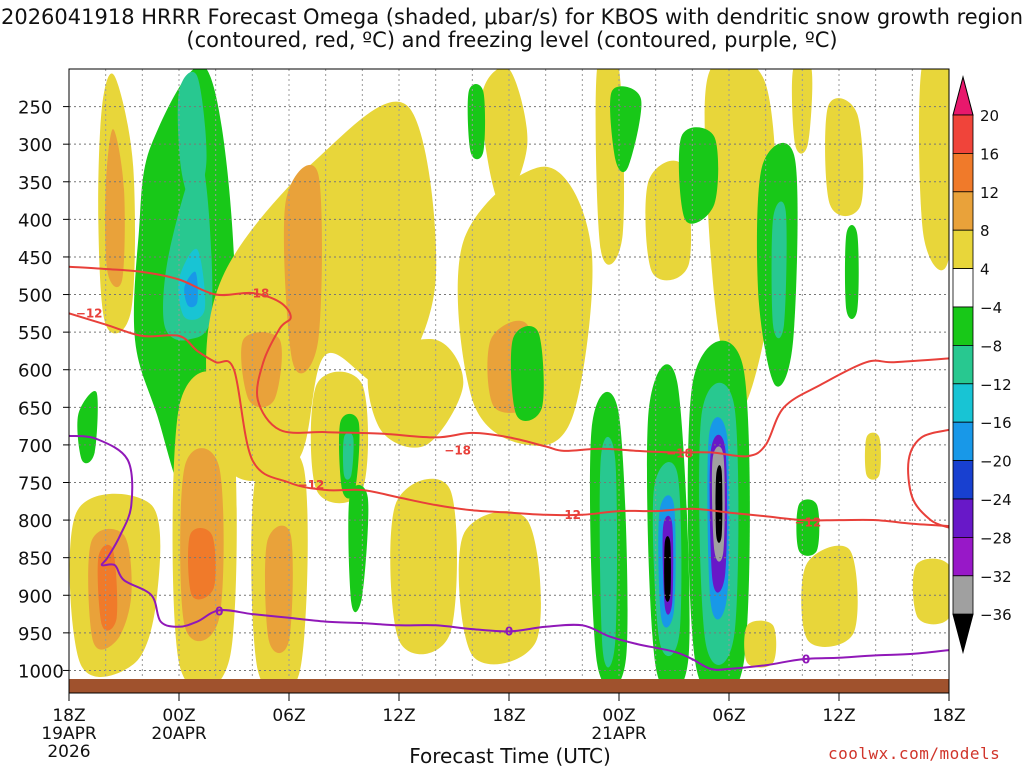 This screenshot has width=1024, height=768. I want to click on y-tick-label: 800, so click(35, 521).